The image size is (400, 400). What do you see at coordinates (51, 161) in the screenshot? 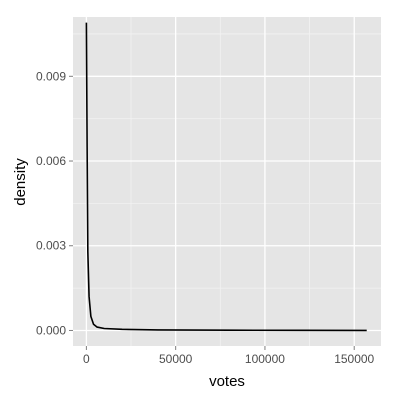
I see `y-tick-label: 0.006` at bounding box center [51, 161].